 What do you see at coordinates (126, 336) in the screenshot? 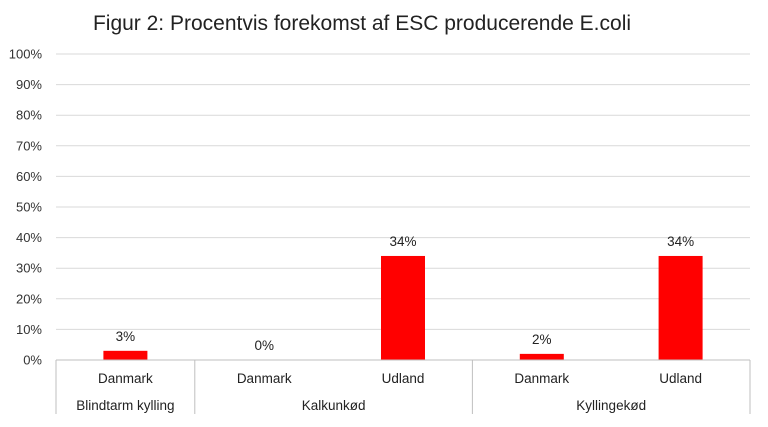
I see `data-label: 3%` at bounding box center [126, 336].